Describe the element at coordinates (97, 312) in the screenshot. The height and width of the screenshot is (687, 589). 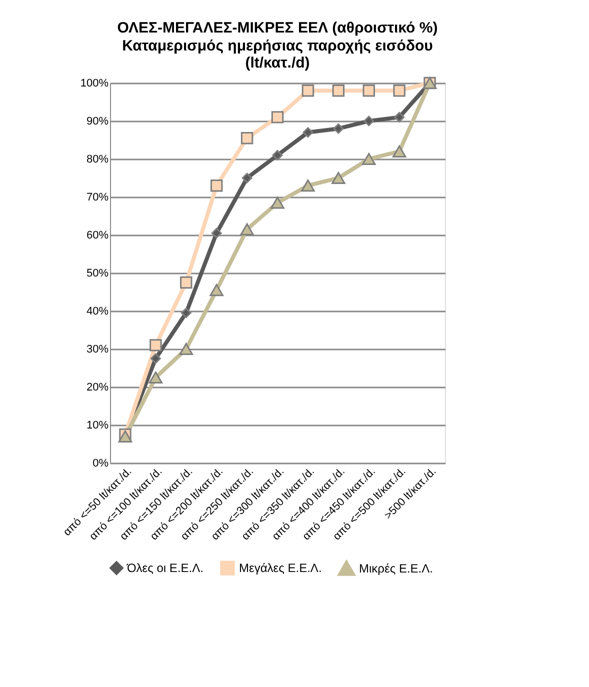
I see `y-tick-label: 40%` at that location.